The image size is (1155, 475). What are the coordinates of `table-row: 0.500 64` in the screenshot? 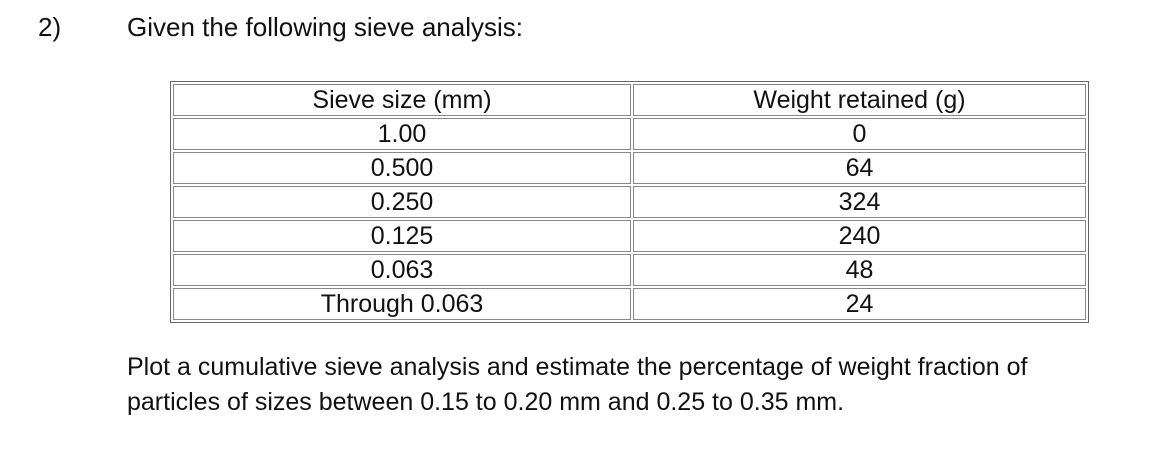 It's located at (629, 168).